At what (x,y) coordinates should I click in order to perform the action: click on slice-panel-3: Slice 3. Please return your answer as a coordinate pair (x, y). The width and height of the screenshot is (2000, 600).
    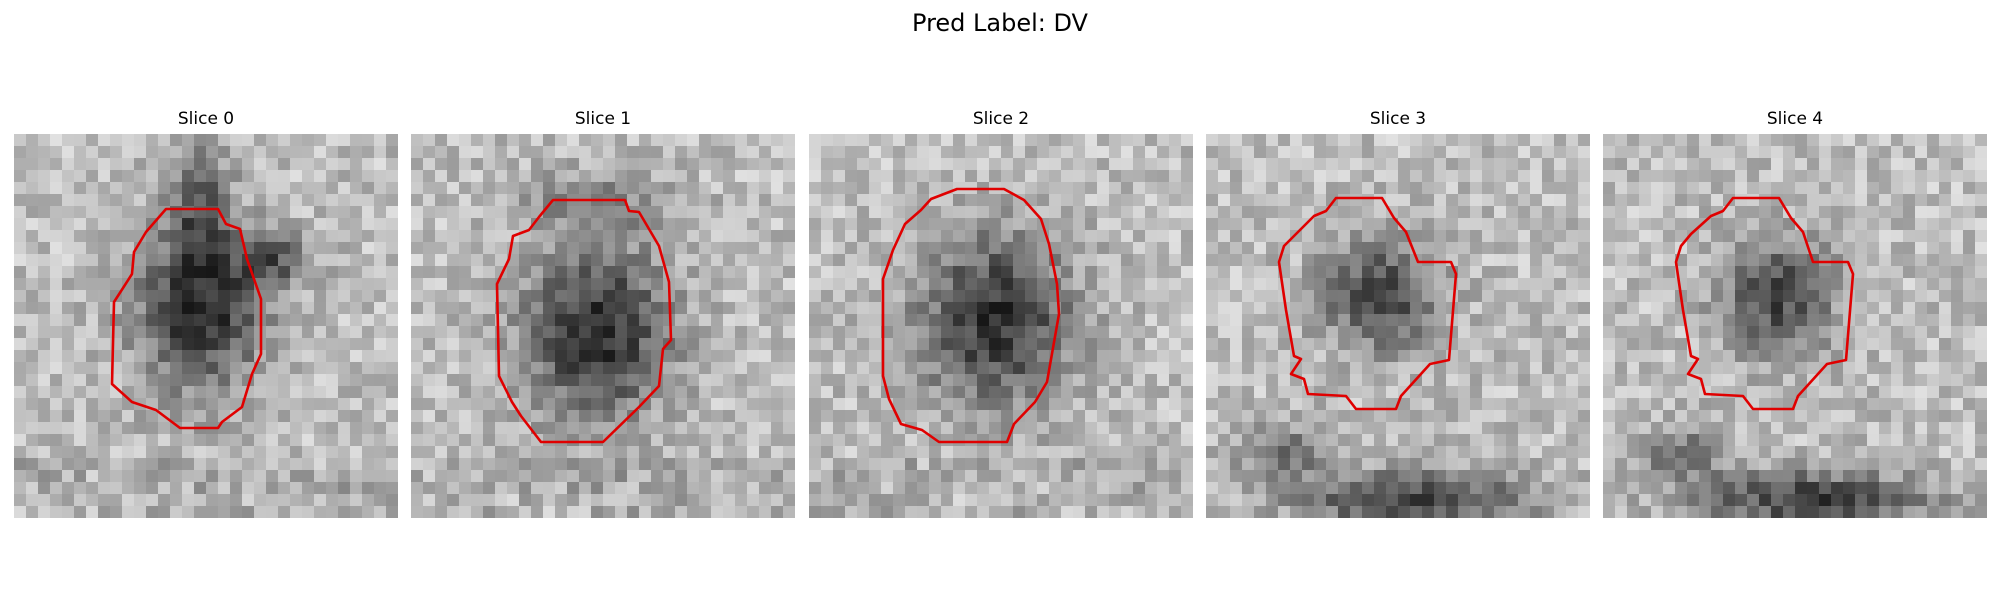
    Looking at the image, I should click on (1398, 313).